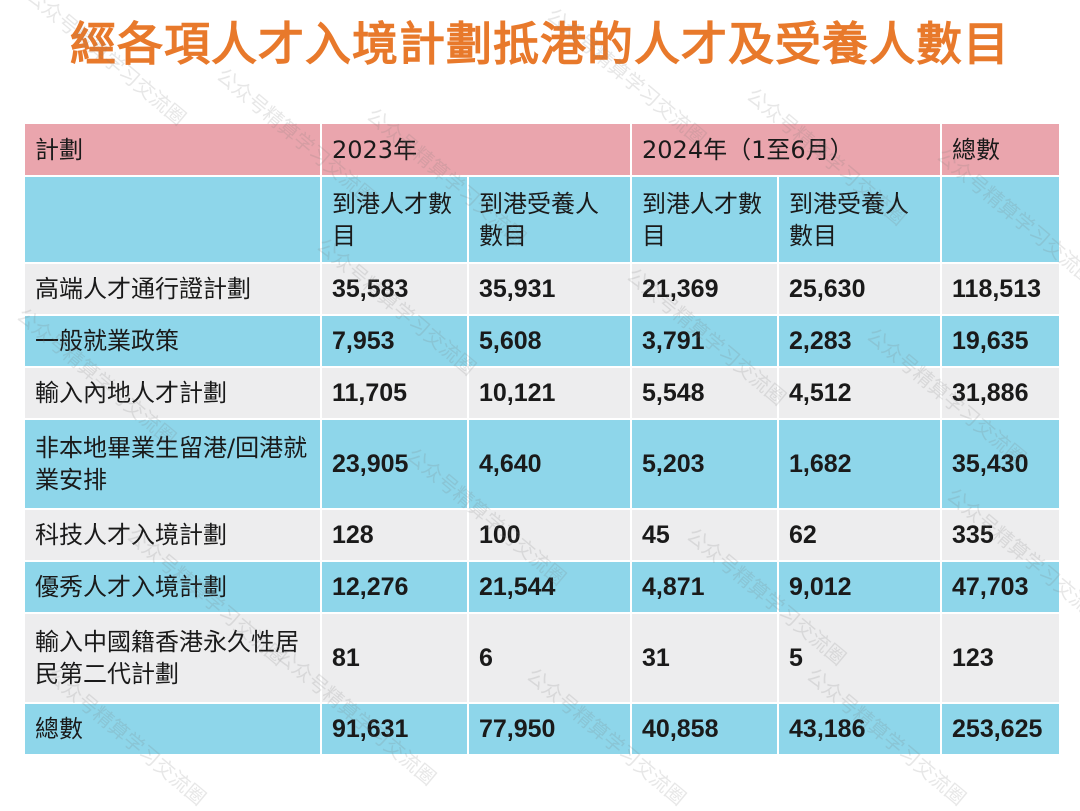  Describe the element at coordinates (1001, 535) in the screenshot. I see `value-cell: 335` at that location.